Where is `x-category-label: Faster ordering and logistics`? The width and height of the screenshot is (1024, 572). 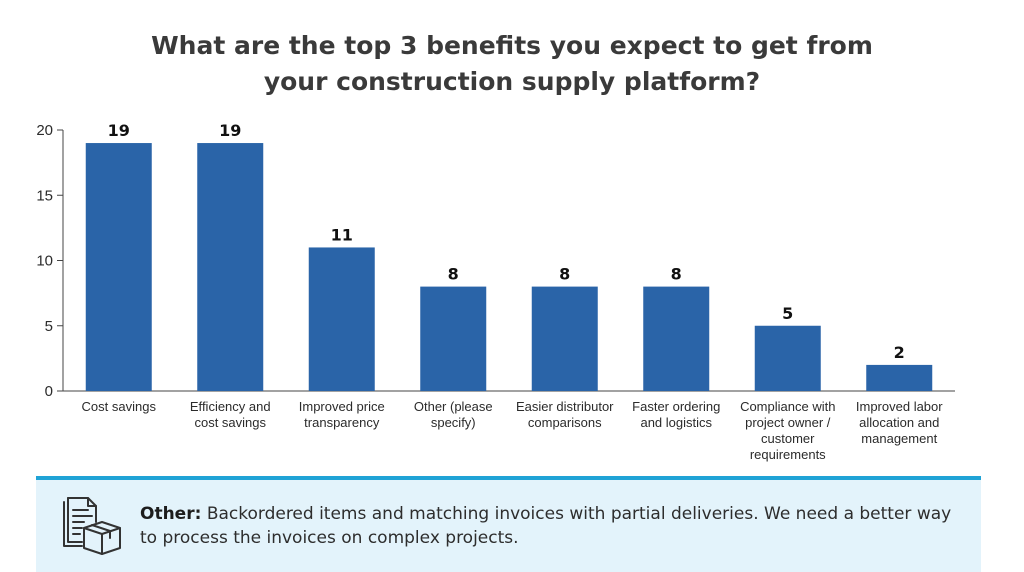 x-category-label: Faster ordering and logistics is located at coordinates (676, 414).